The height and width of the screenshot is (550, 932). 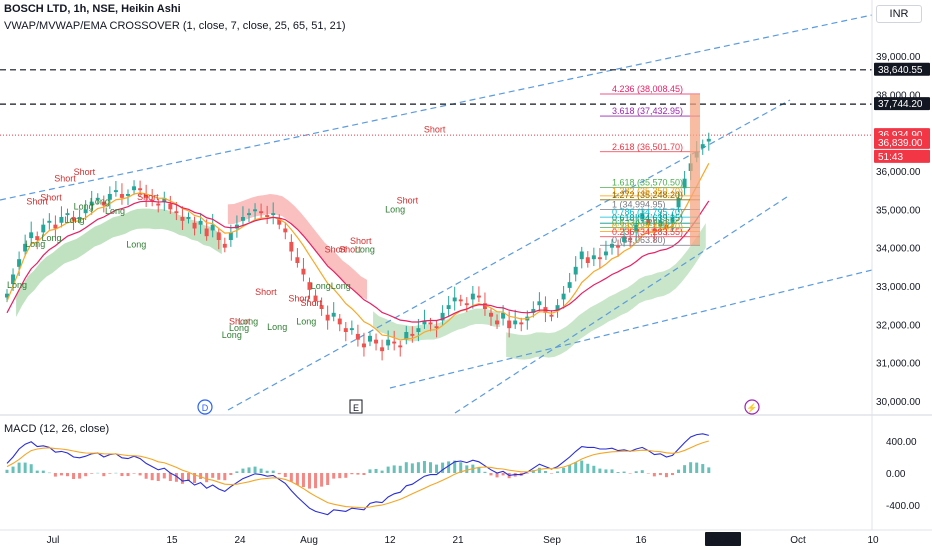 What do you see at coordinates (899, 14) in the screenshot?
I see `currency-button: INR` at bounding box center [899, 14].